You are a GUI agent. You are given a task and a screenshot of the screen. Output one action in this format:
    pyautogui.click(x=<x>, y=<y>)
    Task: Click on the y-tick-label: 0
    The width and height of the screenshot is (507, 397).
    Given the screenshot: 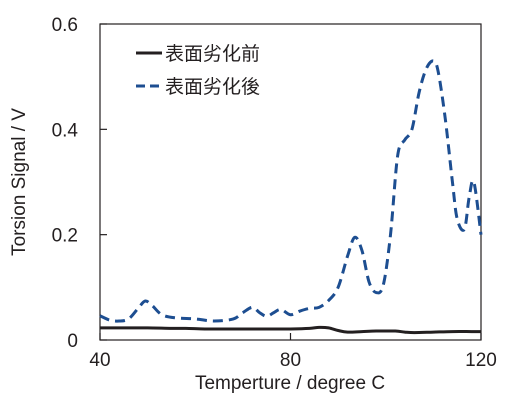 What is the action you would take?
    pyautogui.click(x=72, y=341)
    